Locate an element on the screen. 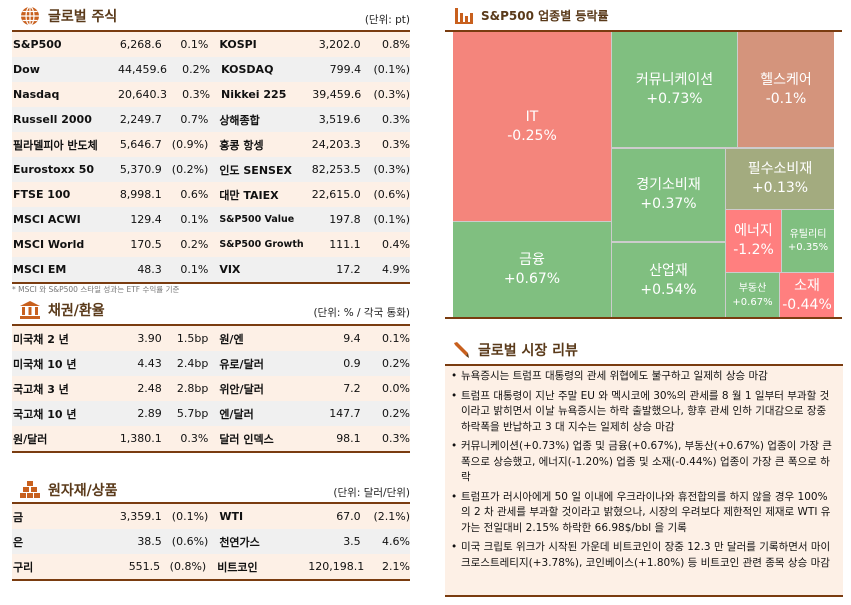 Image resolution: width=851 pixels, height=605 pixels. item-name: 달러 인덱스 is located at coordinates (246, 439).